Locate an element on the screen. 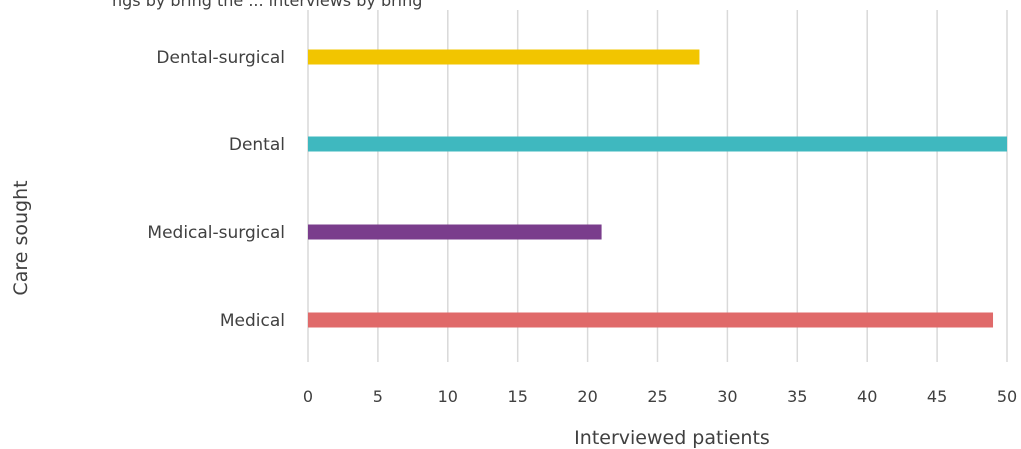 This screenshot has height=449, width=1021. x-tick-label-45: 45 is located at coordinates (937, 396).